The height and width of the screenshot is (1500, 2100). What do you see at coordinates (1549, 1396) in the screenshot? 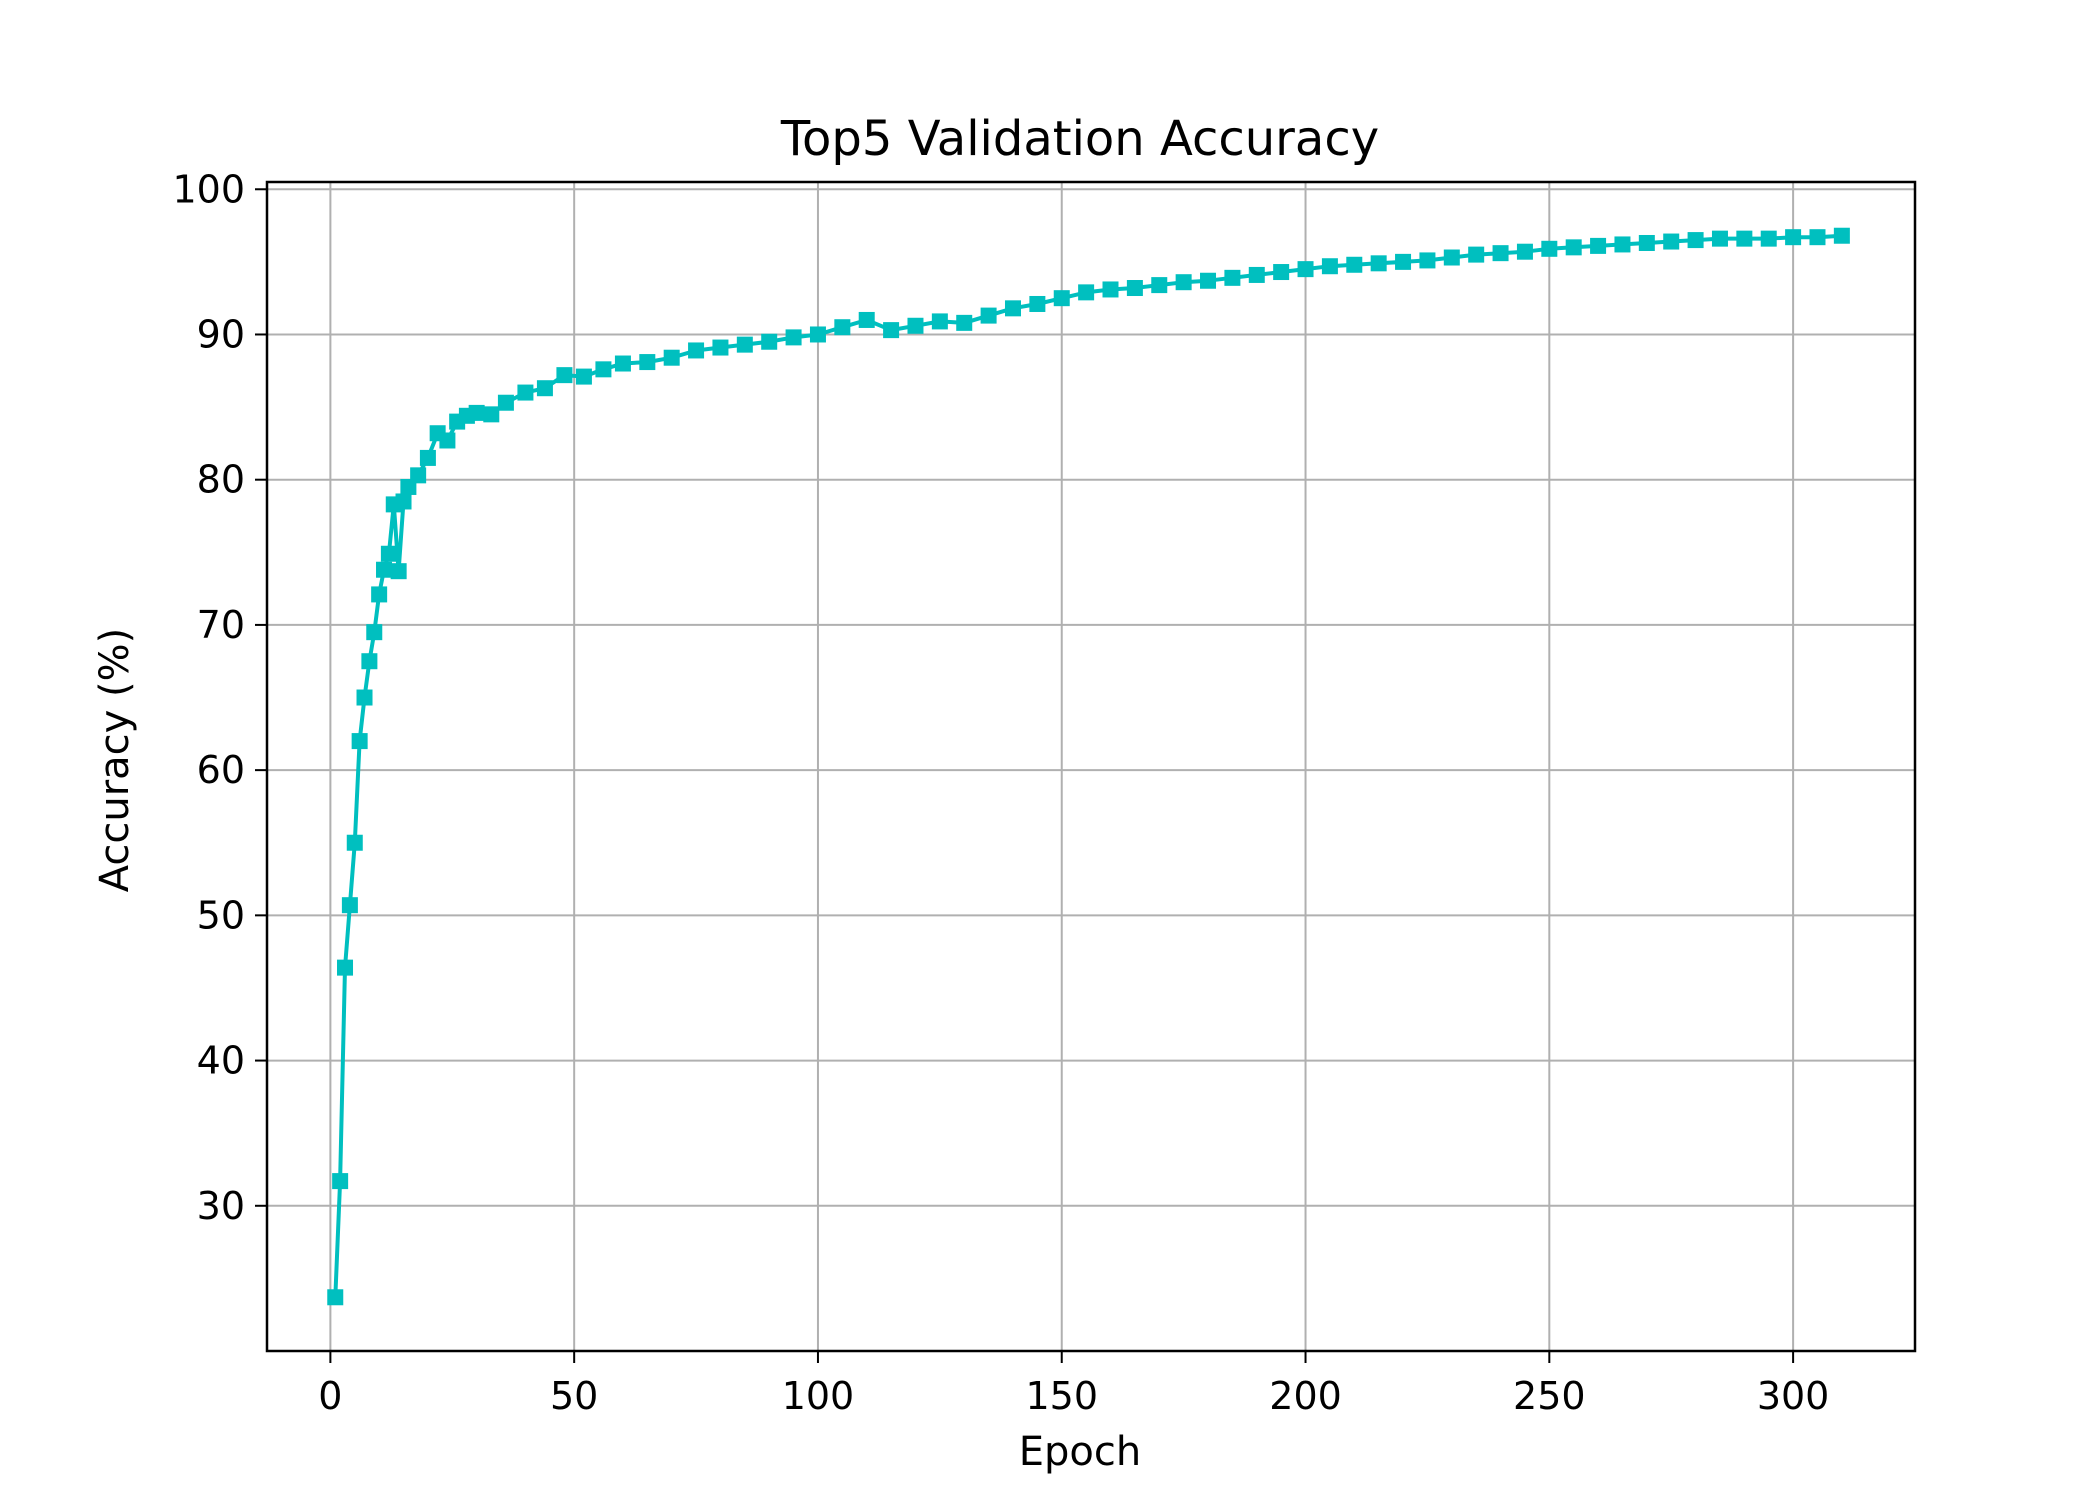
I see `x-tick-label: 250` at bounding box center [1549, 1396].